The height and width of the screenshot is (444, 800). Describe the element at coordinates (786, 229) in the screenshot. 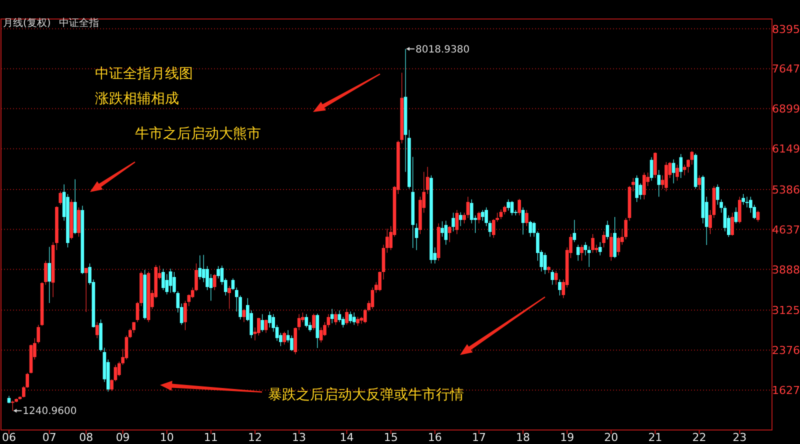

I see `y-tick-label: 4637` at that location.